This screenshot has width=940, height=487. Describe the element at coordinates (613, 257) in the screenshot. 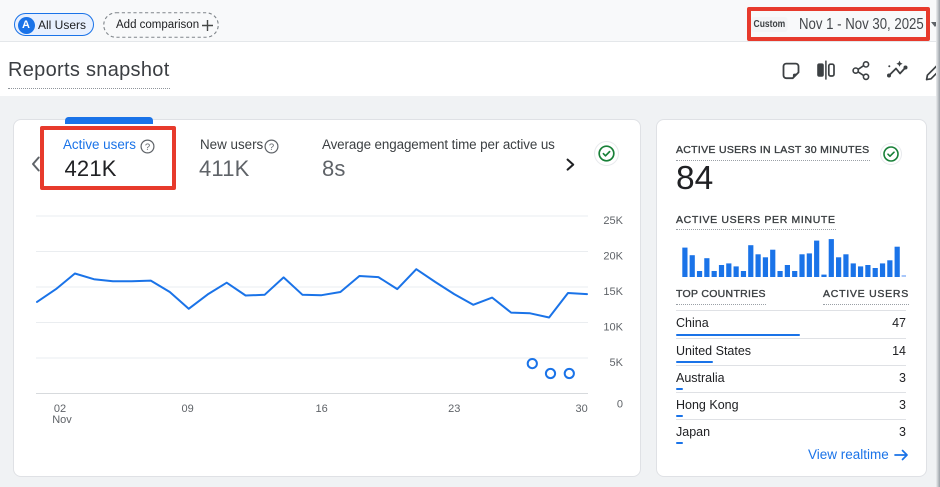

I see `svg-text: 20K` at that location.